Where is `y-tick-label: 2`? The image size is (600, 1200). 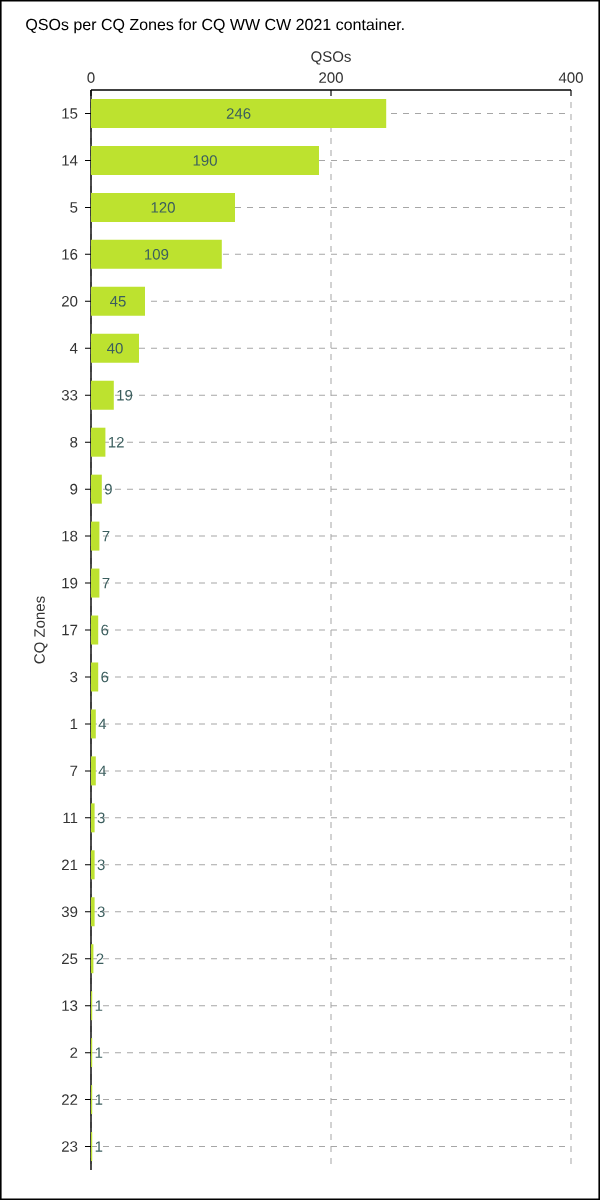
y-tick-label: 2 is located at coordinates (74, 1052).